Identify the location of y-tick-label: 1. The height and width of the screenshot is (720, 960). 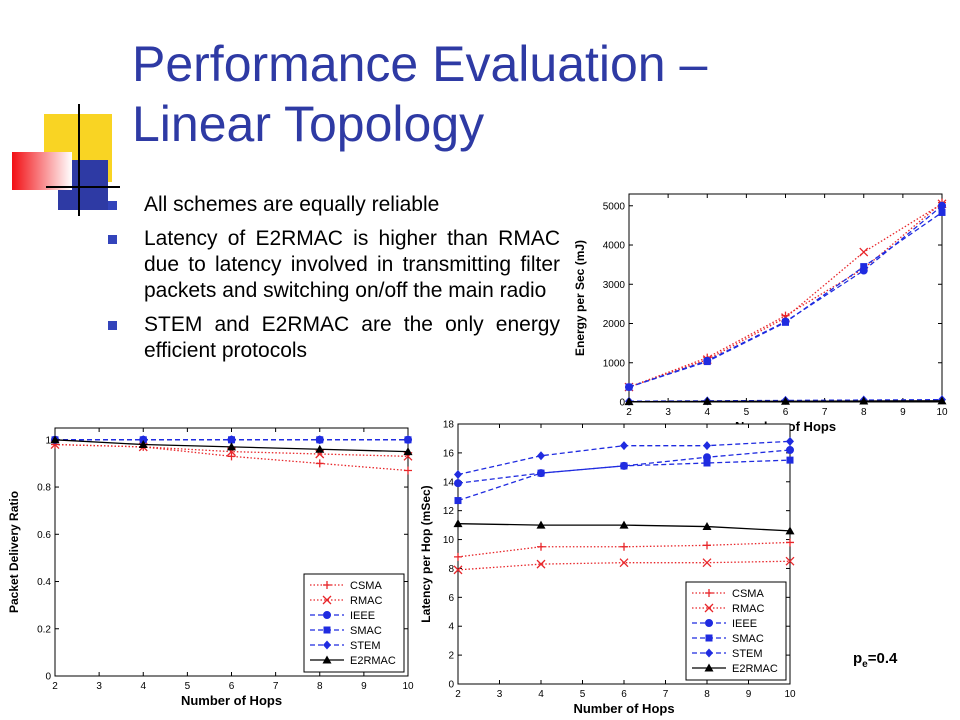
(48, 440).